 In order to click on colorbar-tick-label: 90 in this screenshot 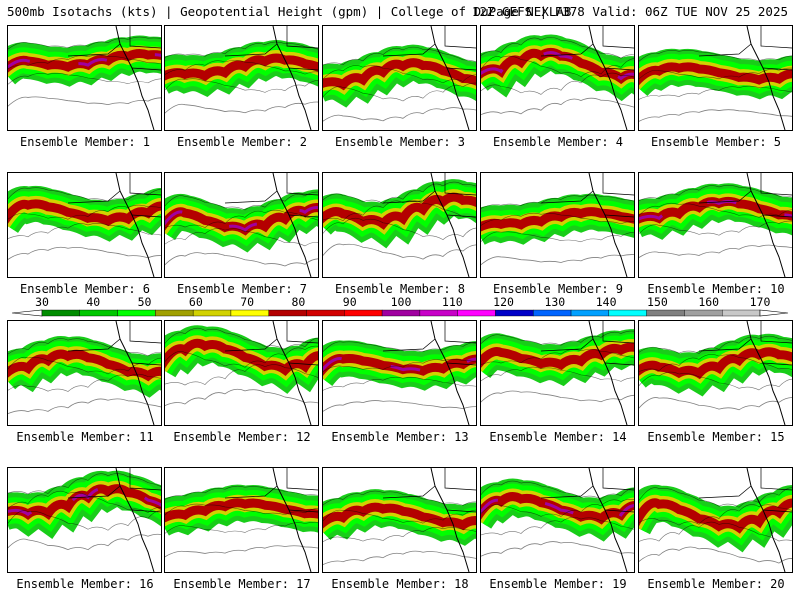, I will do `click(349, 302)`.